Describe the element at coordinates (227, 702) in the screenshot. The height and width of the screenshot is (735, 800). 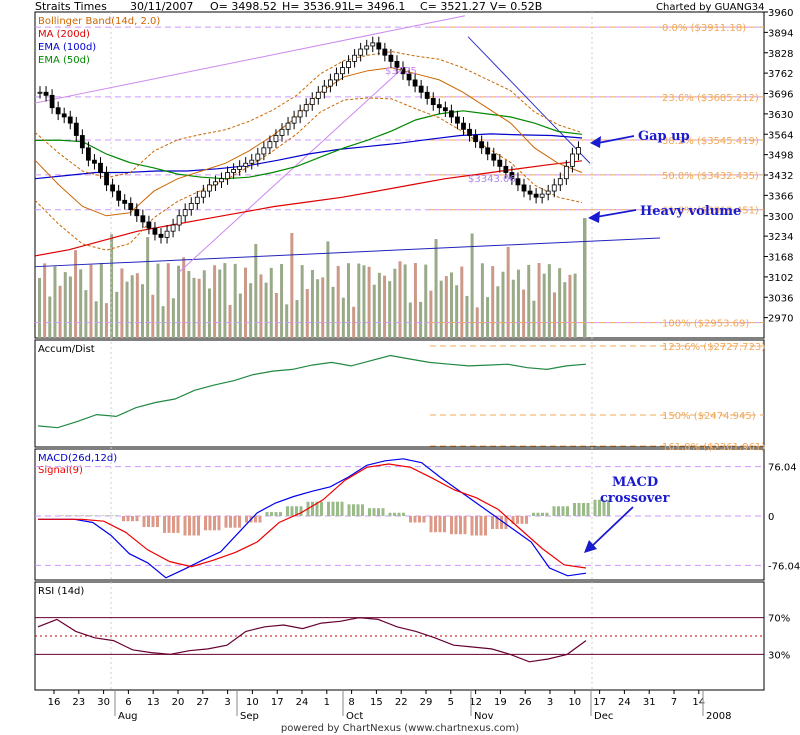
I see `date-tick-label: 3` at that location.